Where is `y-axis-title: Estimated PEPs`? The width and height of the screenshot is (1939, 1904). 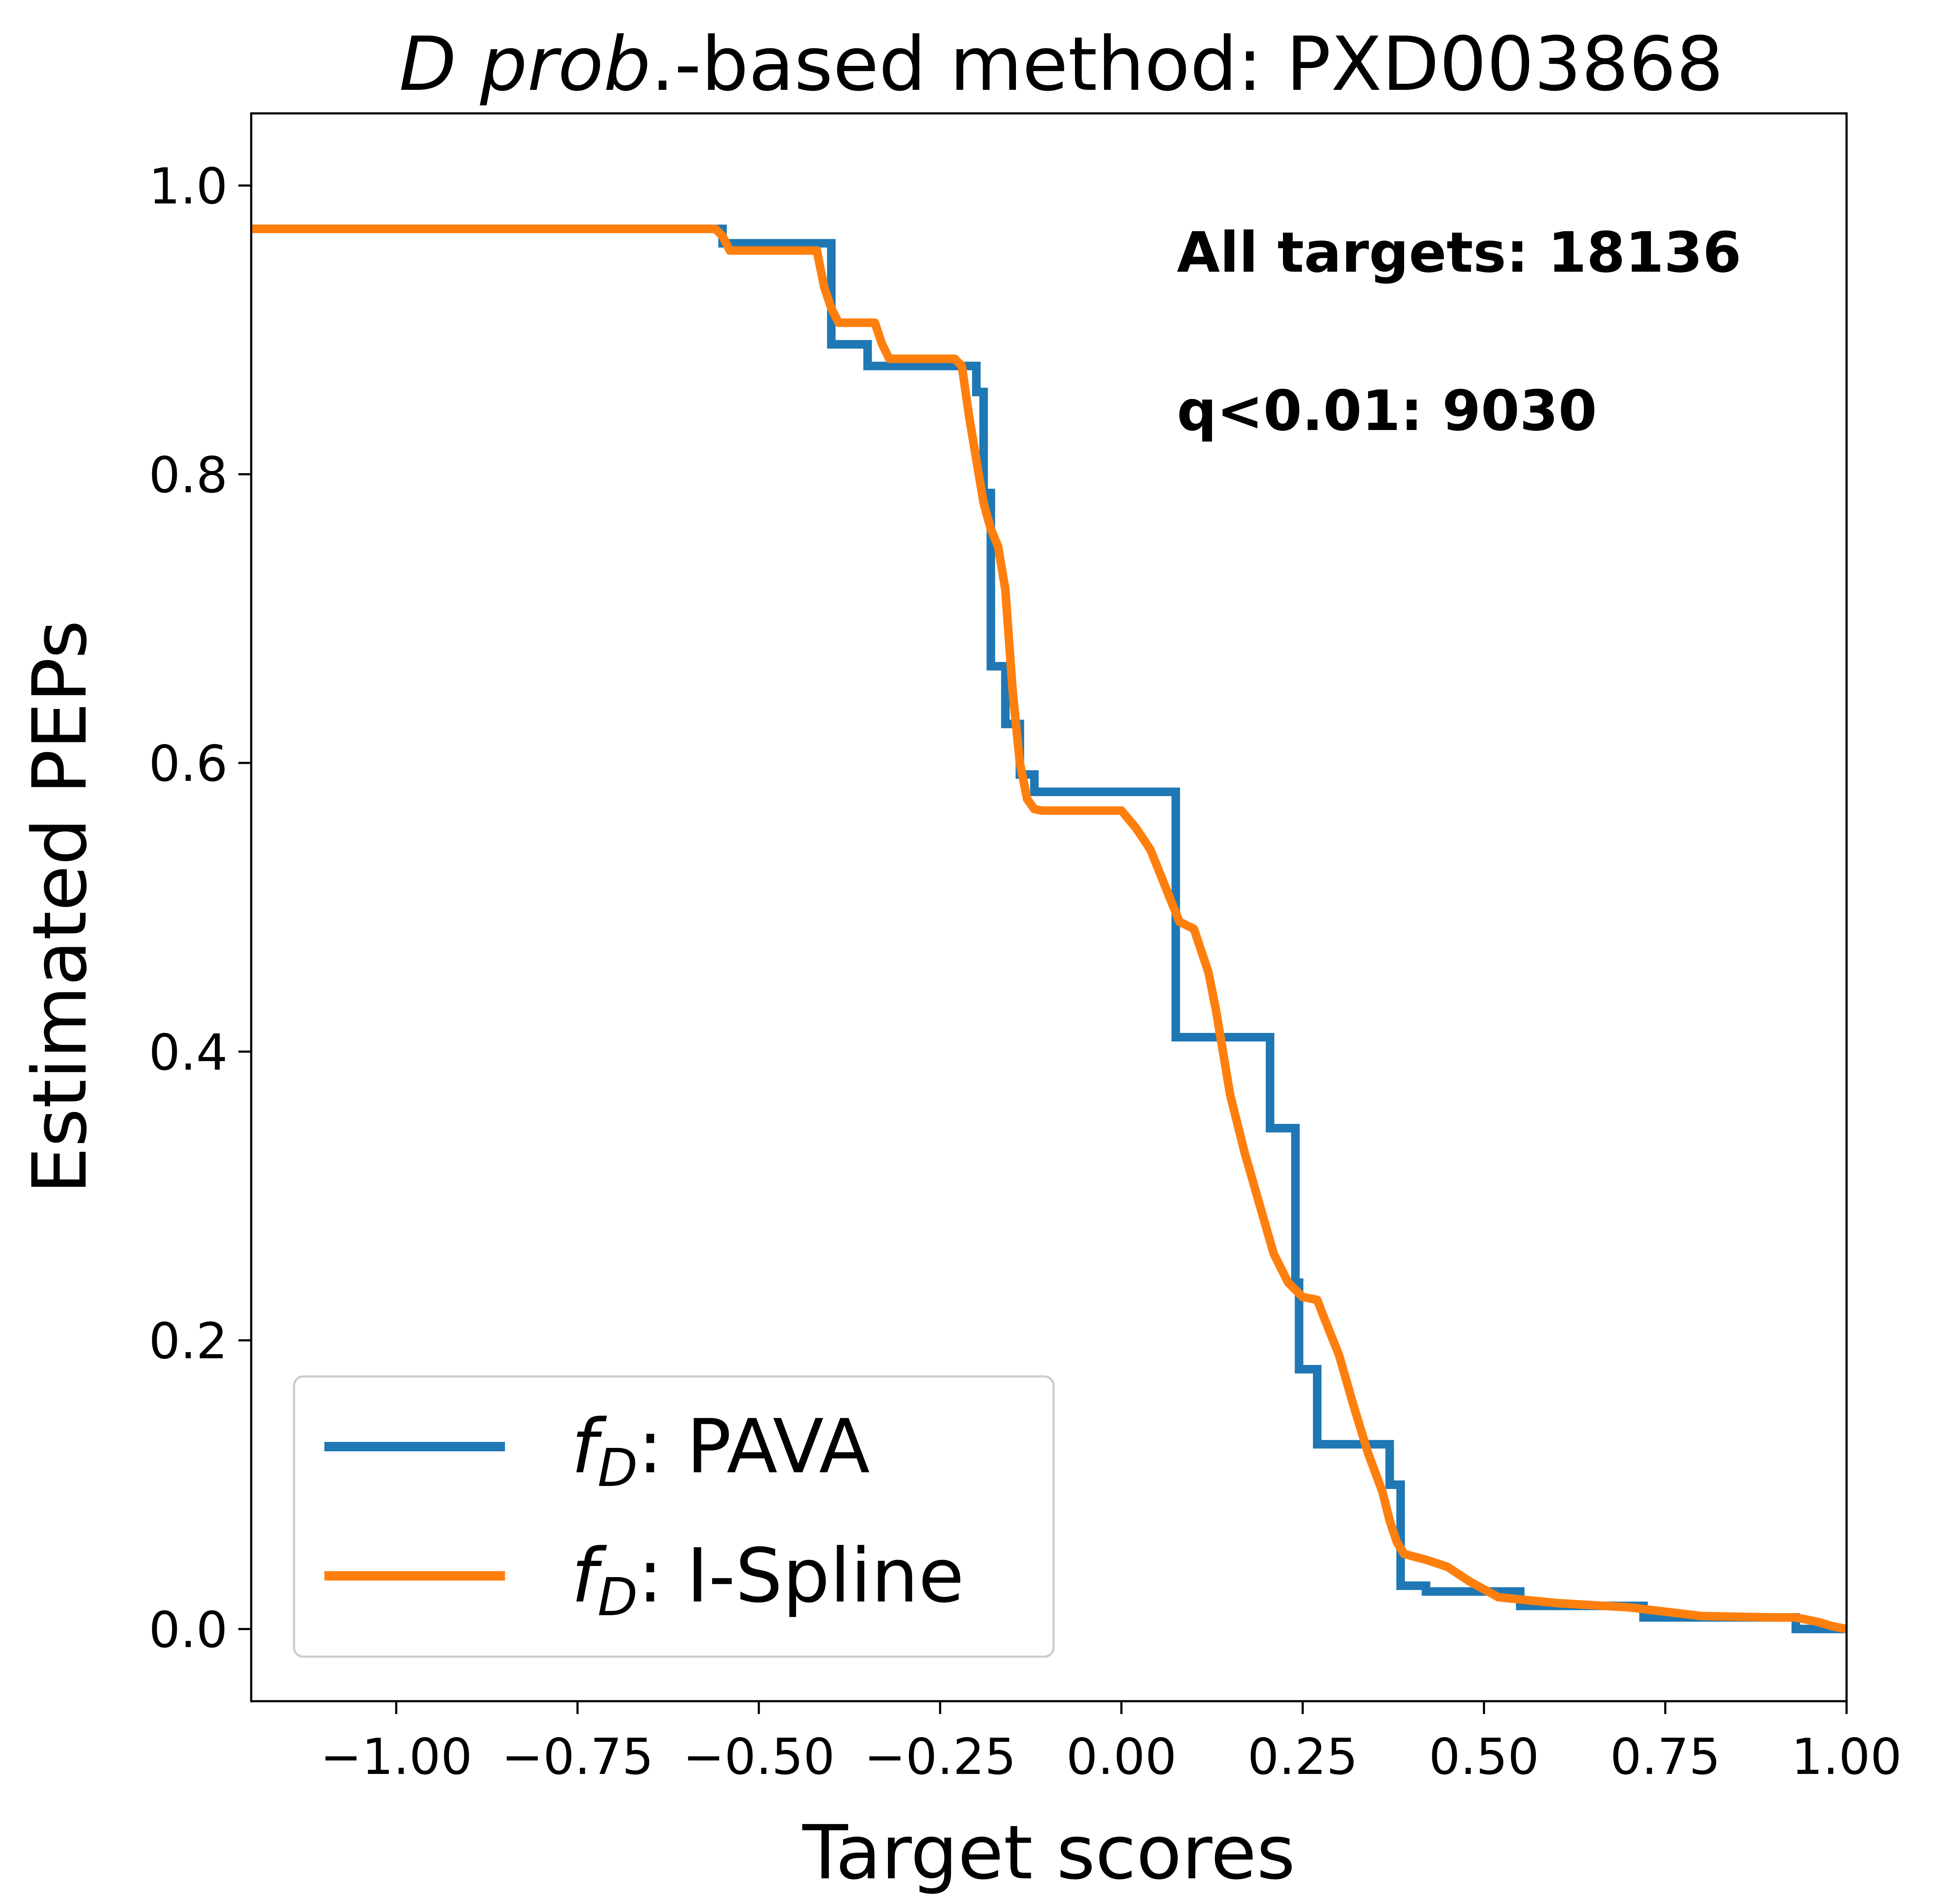
y-axis-title: Estimated PEPs is located at coordinates (60, 907).